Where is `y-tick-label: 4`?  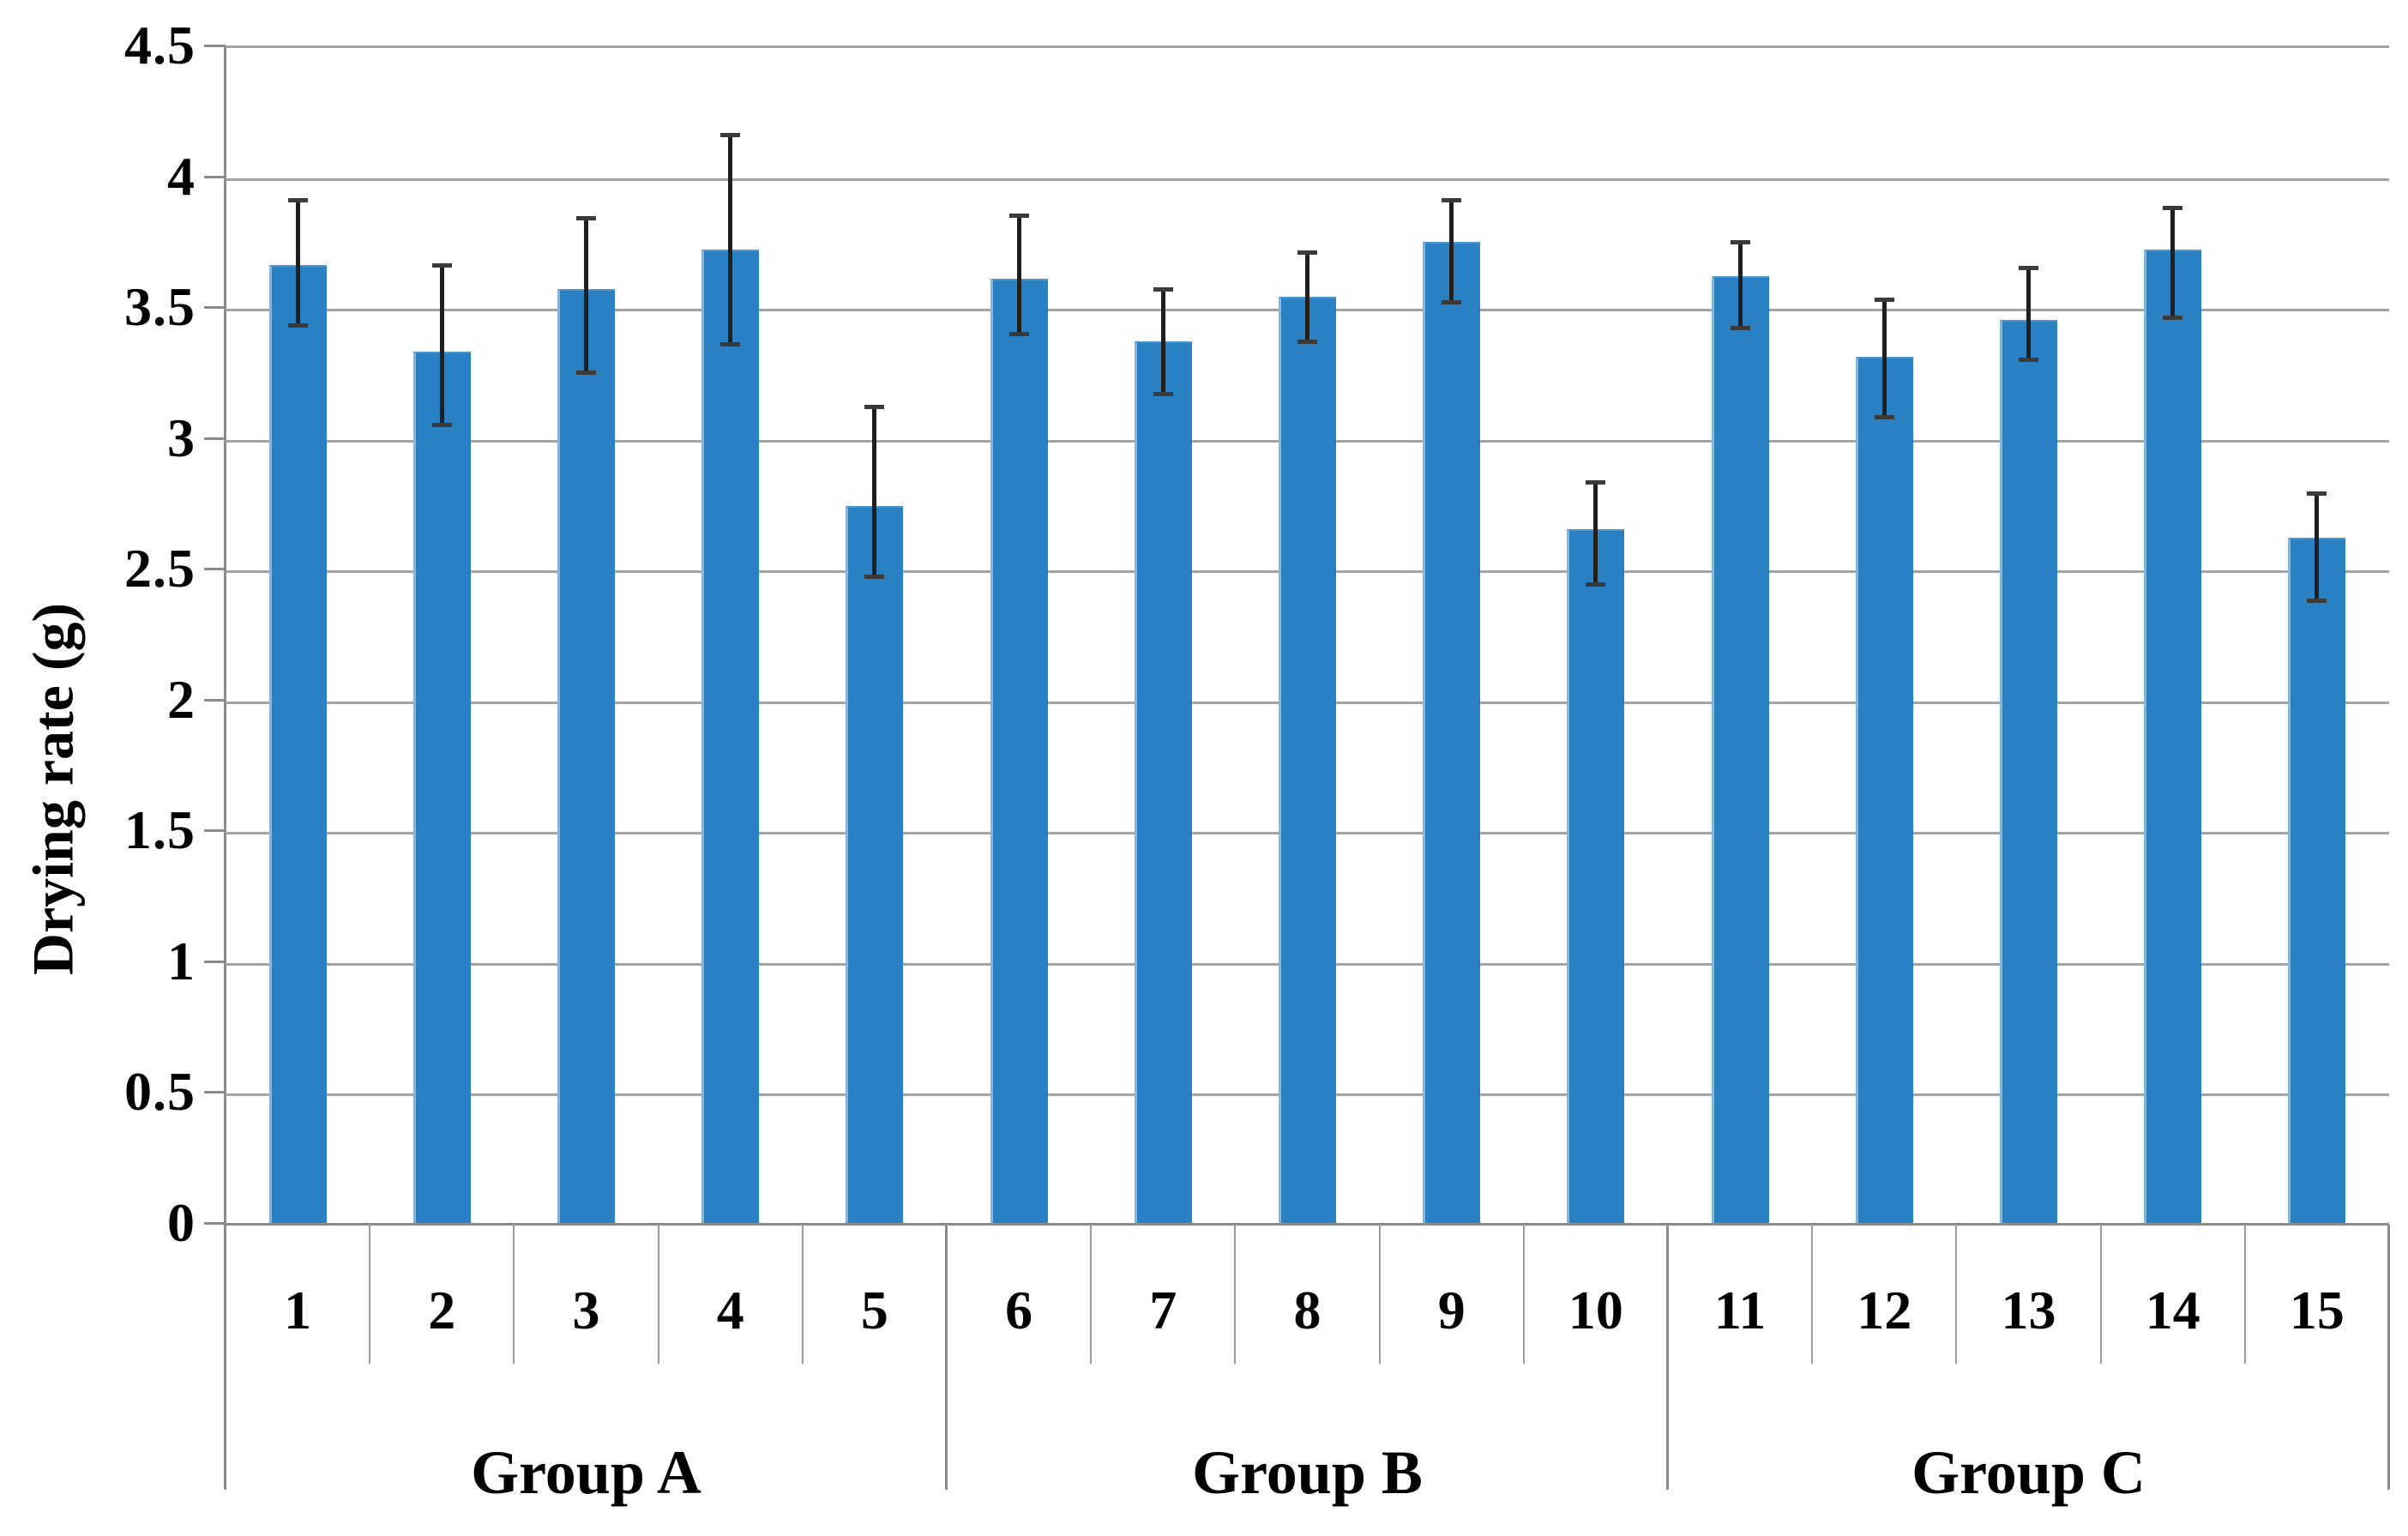 y-tick-label: 4 is located at coordinates (181, 176).